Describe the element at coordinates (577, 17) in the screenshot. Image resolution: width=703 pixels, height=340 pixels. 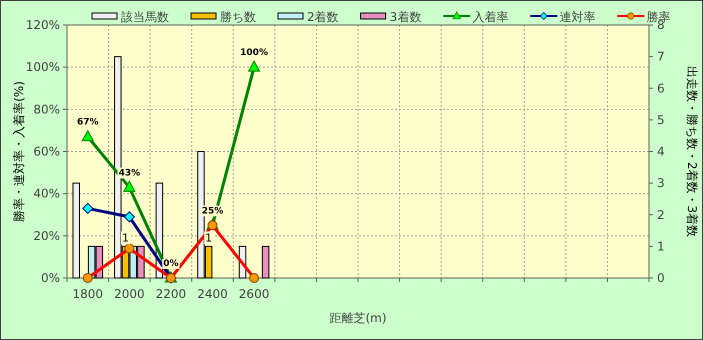
I see `legend-label: 連対率` at that location.